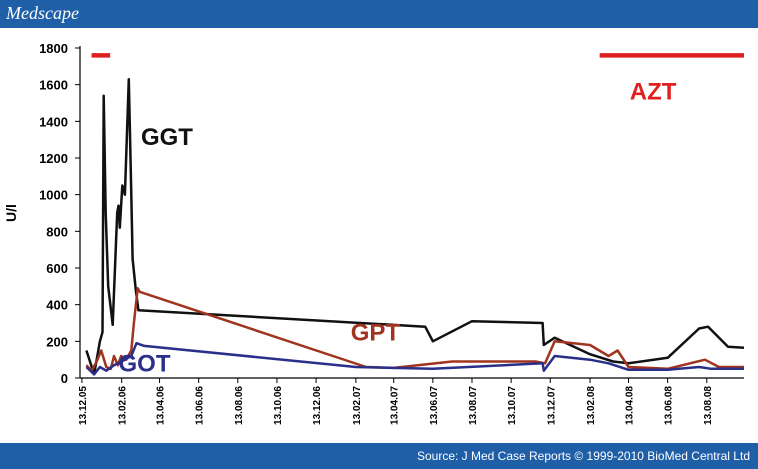 Image resolution: width=758 pixels, height=469 pixels. I want to click on x-tick-label: 13.10.07, so click(512, 405).